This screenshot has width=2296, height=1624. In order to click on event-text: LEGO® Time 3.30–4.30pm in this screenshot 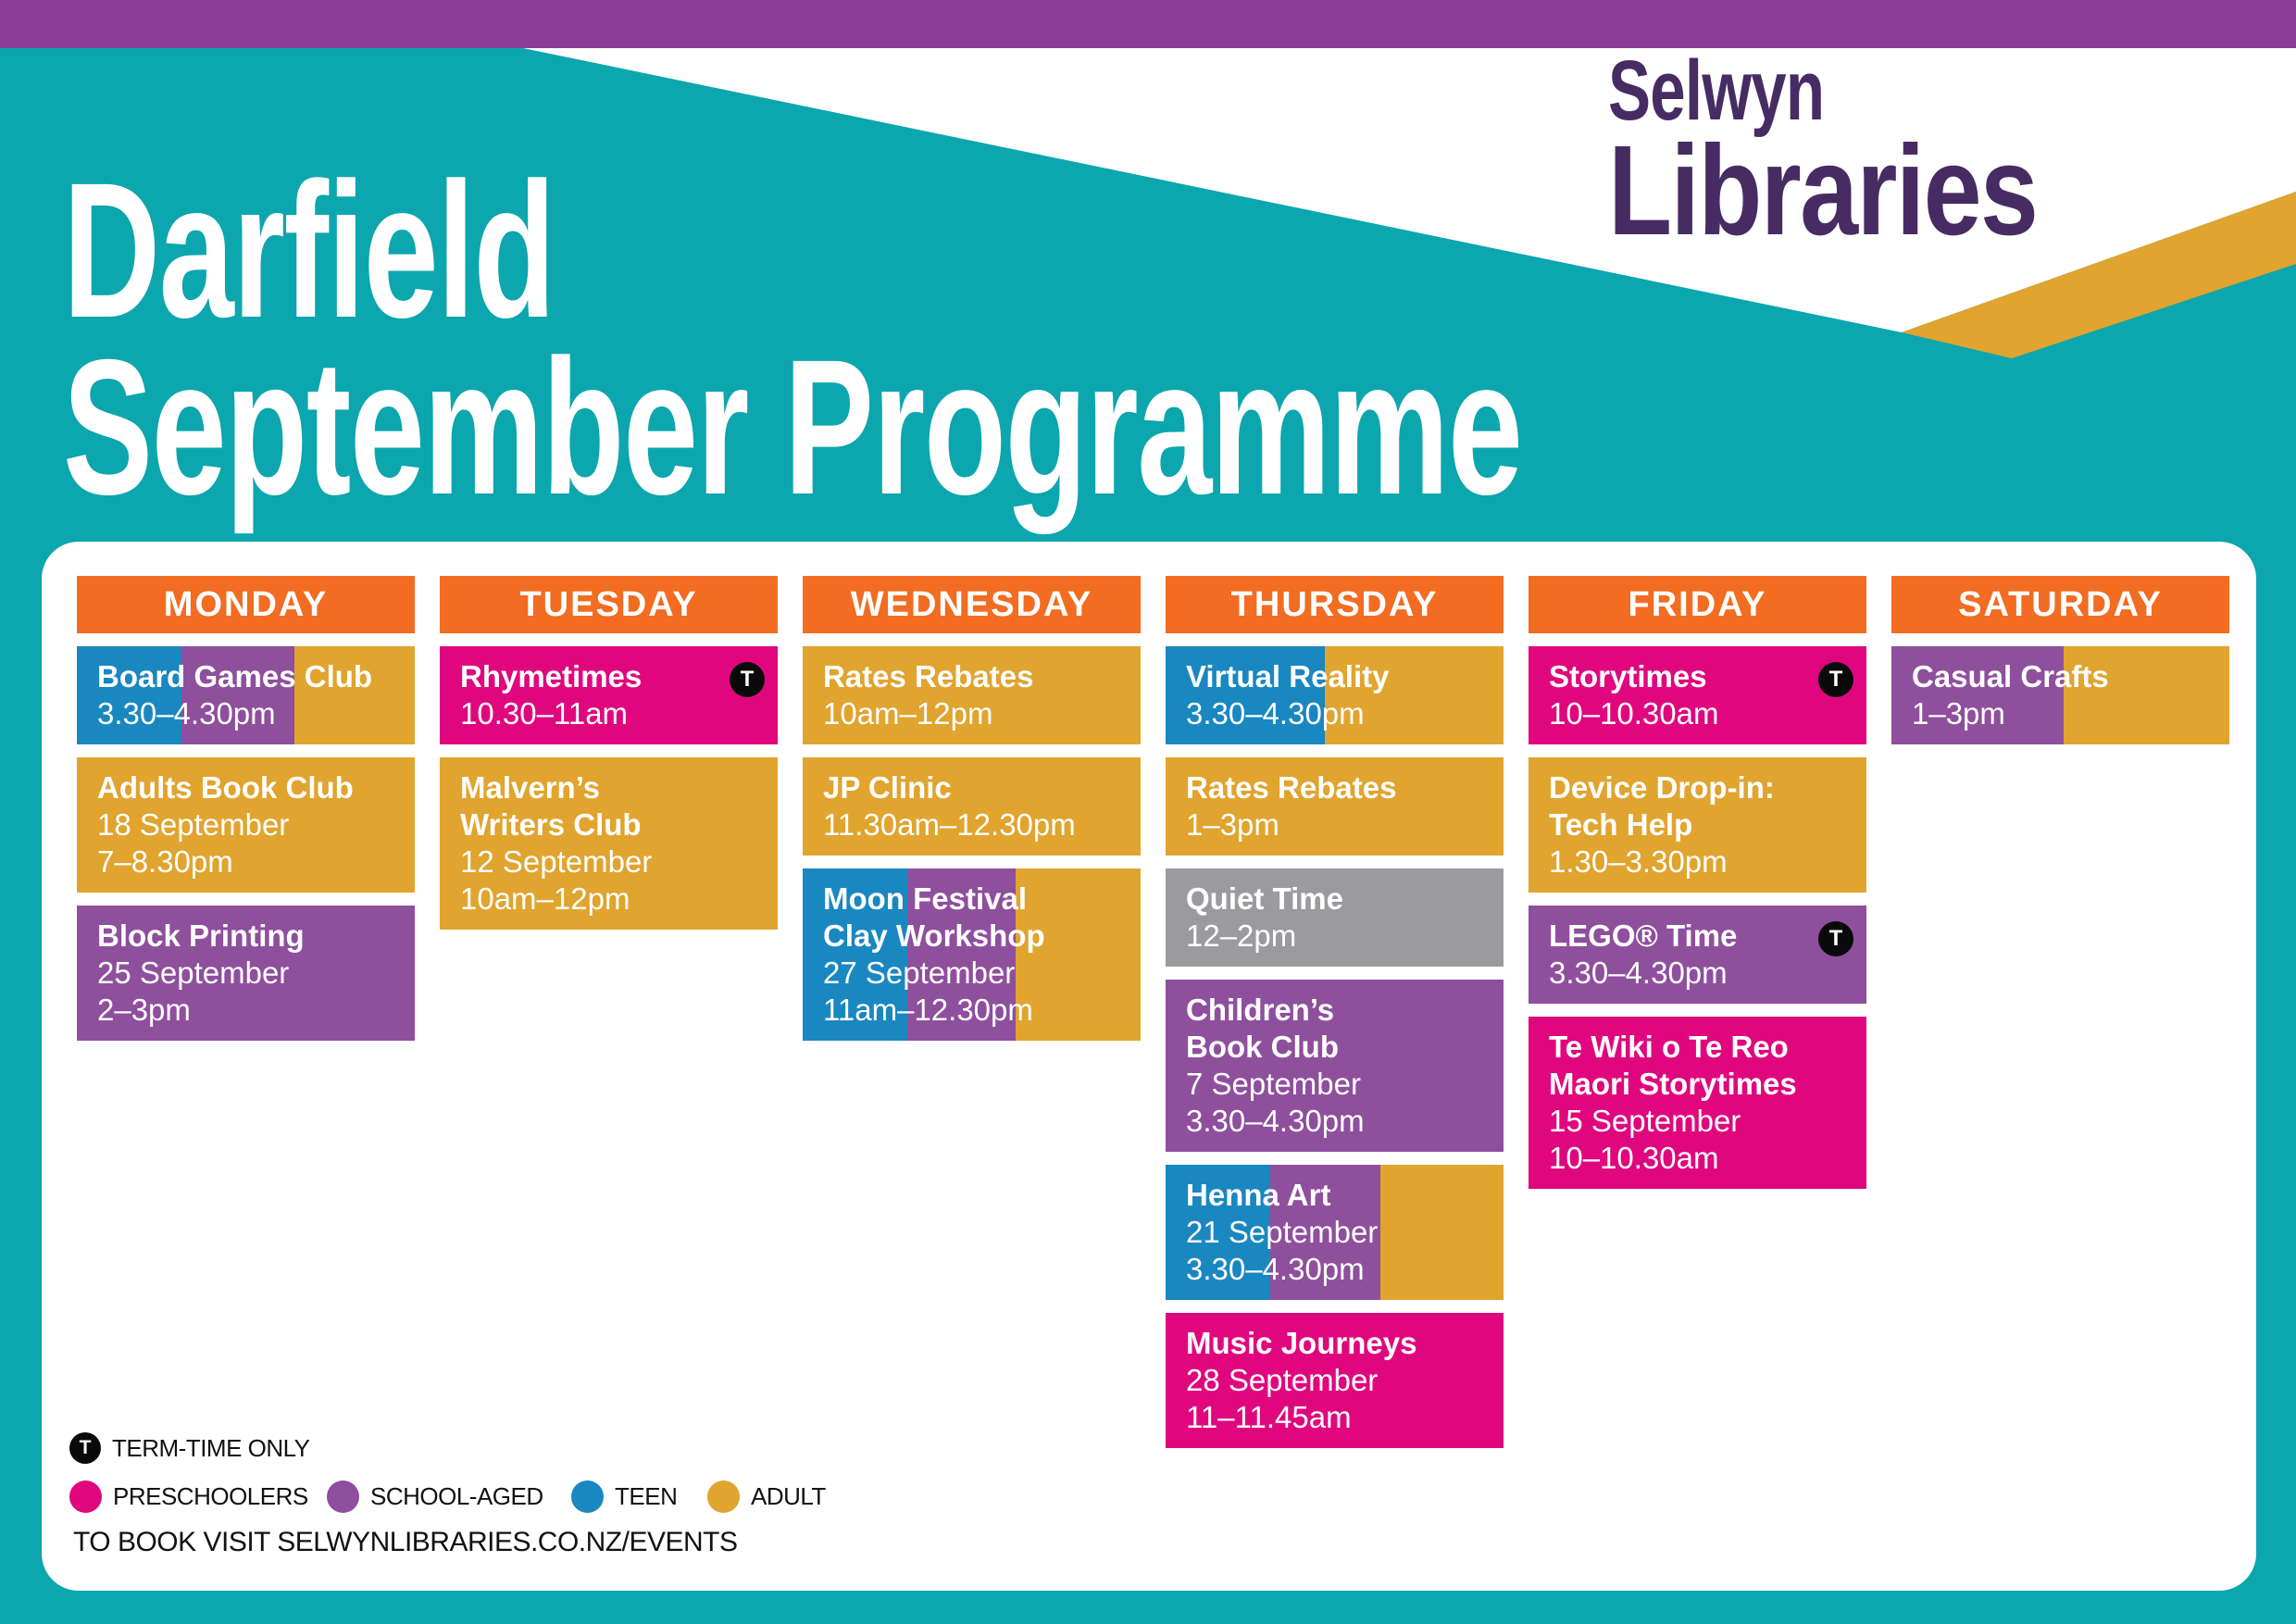, I will do `click(1698, 955)`.